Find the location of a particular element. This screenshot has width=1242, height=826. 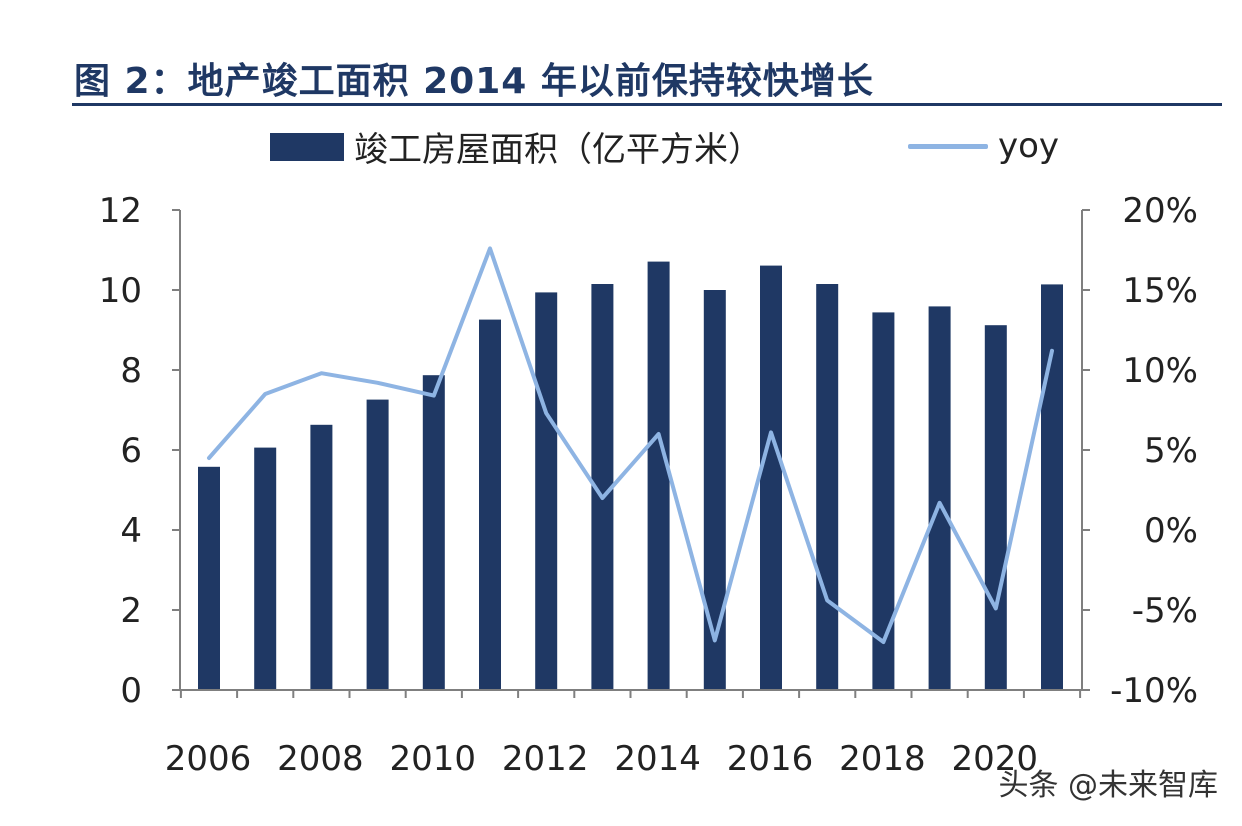

bar-2006 is located at coordinates (209, 578).